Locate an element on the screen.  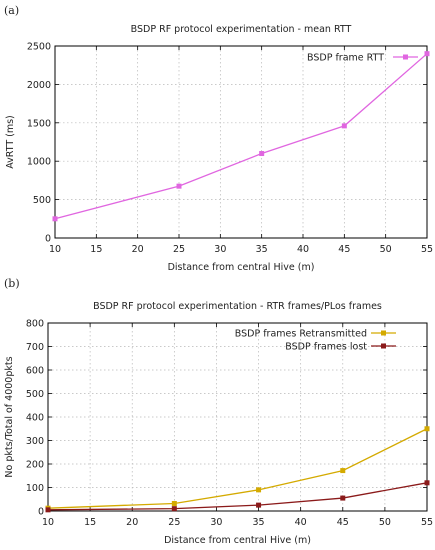
y-tick-label: 300 is located at coordinates (35, 441).